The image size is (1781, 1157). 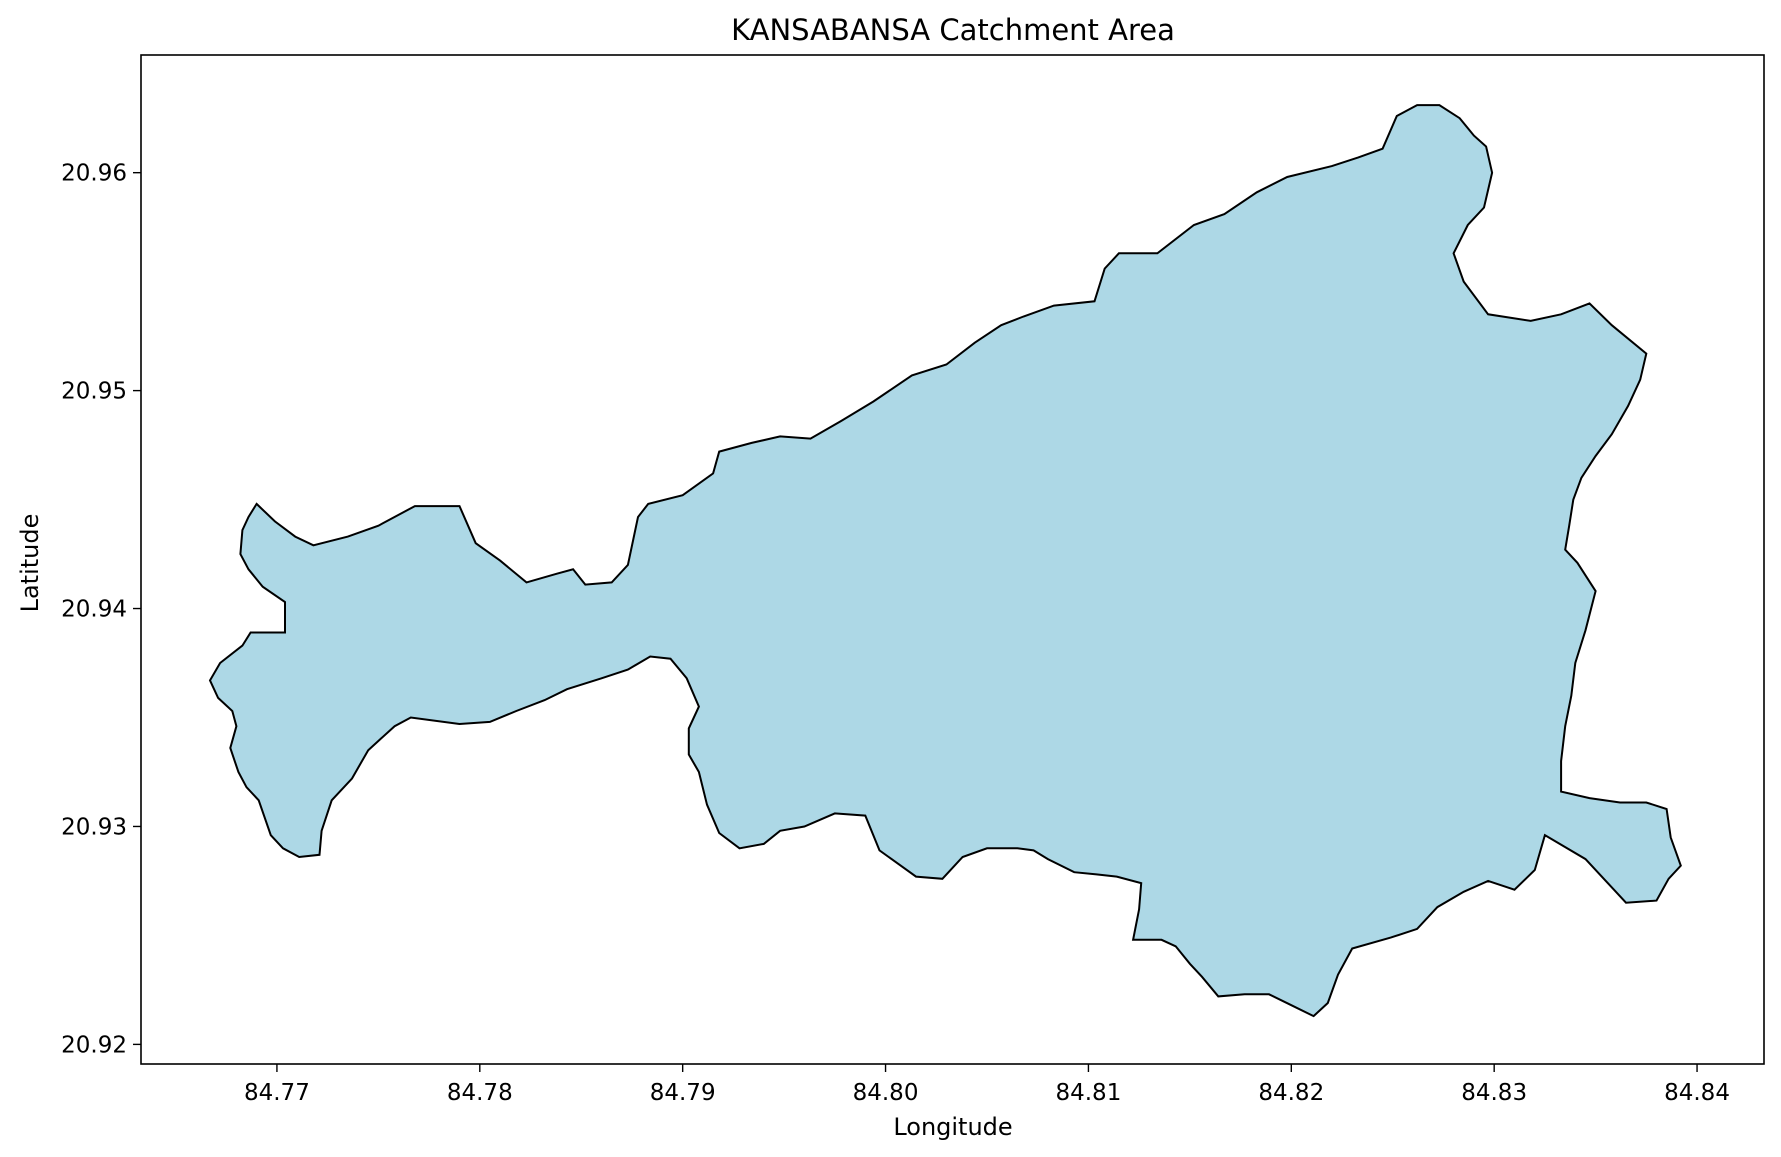 I want to click on chart-title: KANSABANSA Catchment Area, so click(x=953, y=30).